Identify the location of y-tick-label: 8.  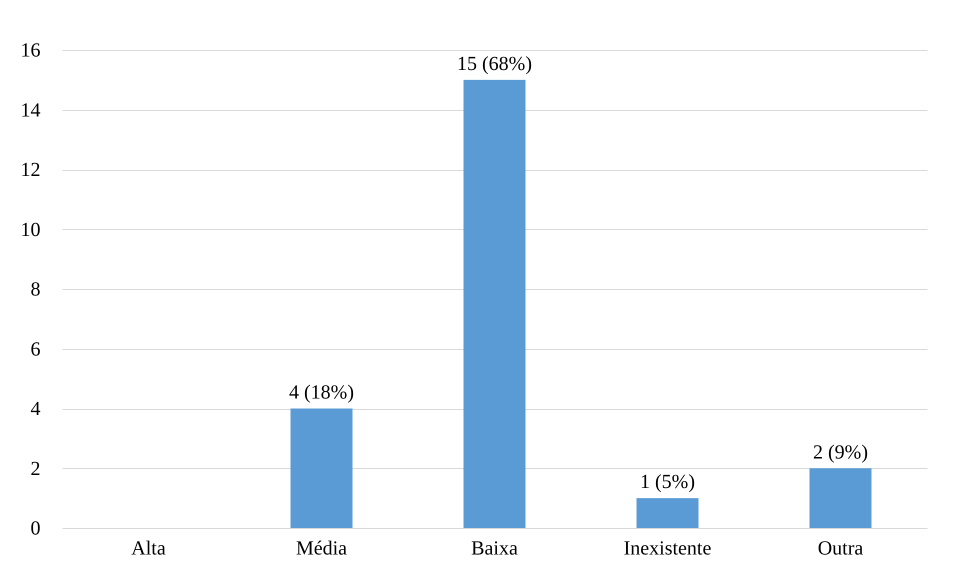
(35, 289).